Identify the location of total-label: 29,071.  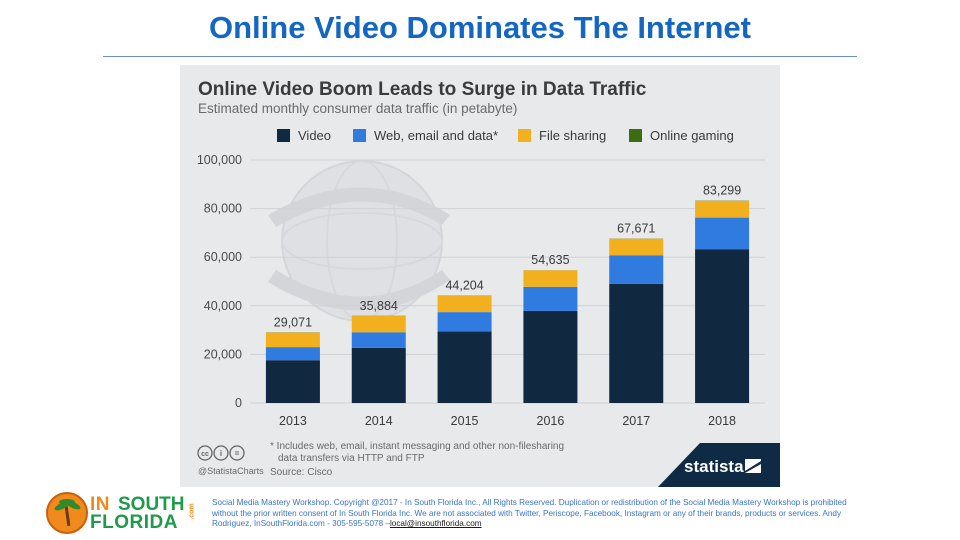
(293, 322).